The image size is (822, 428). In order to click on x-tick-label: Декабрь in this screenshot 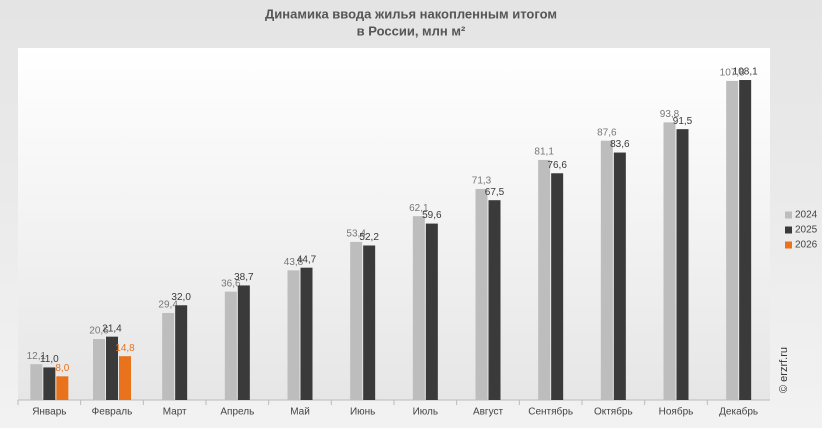, I will do `click(738, 412)`.